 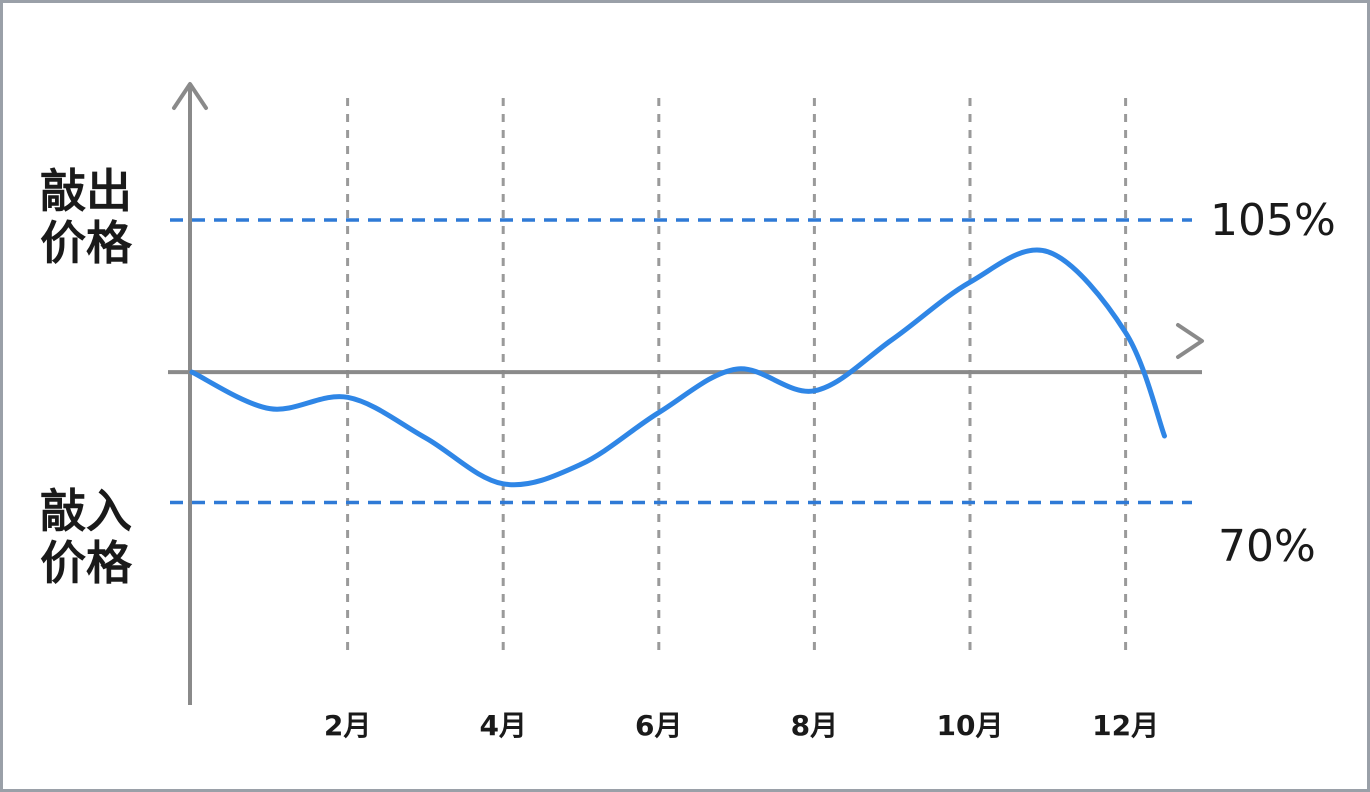 I want to click on y-axis-arrow-icon, so click(x=190, y=96).